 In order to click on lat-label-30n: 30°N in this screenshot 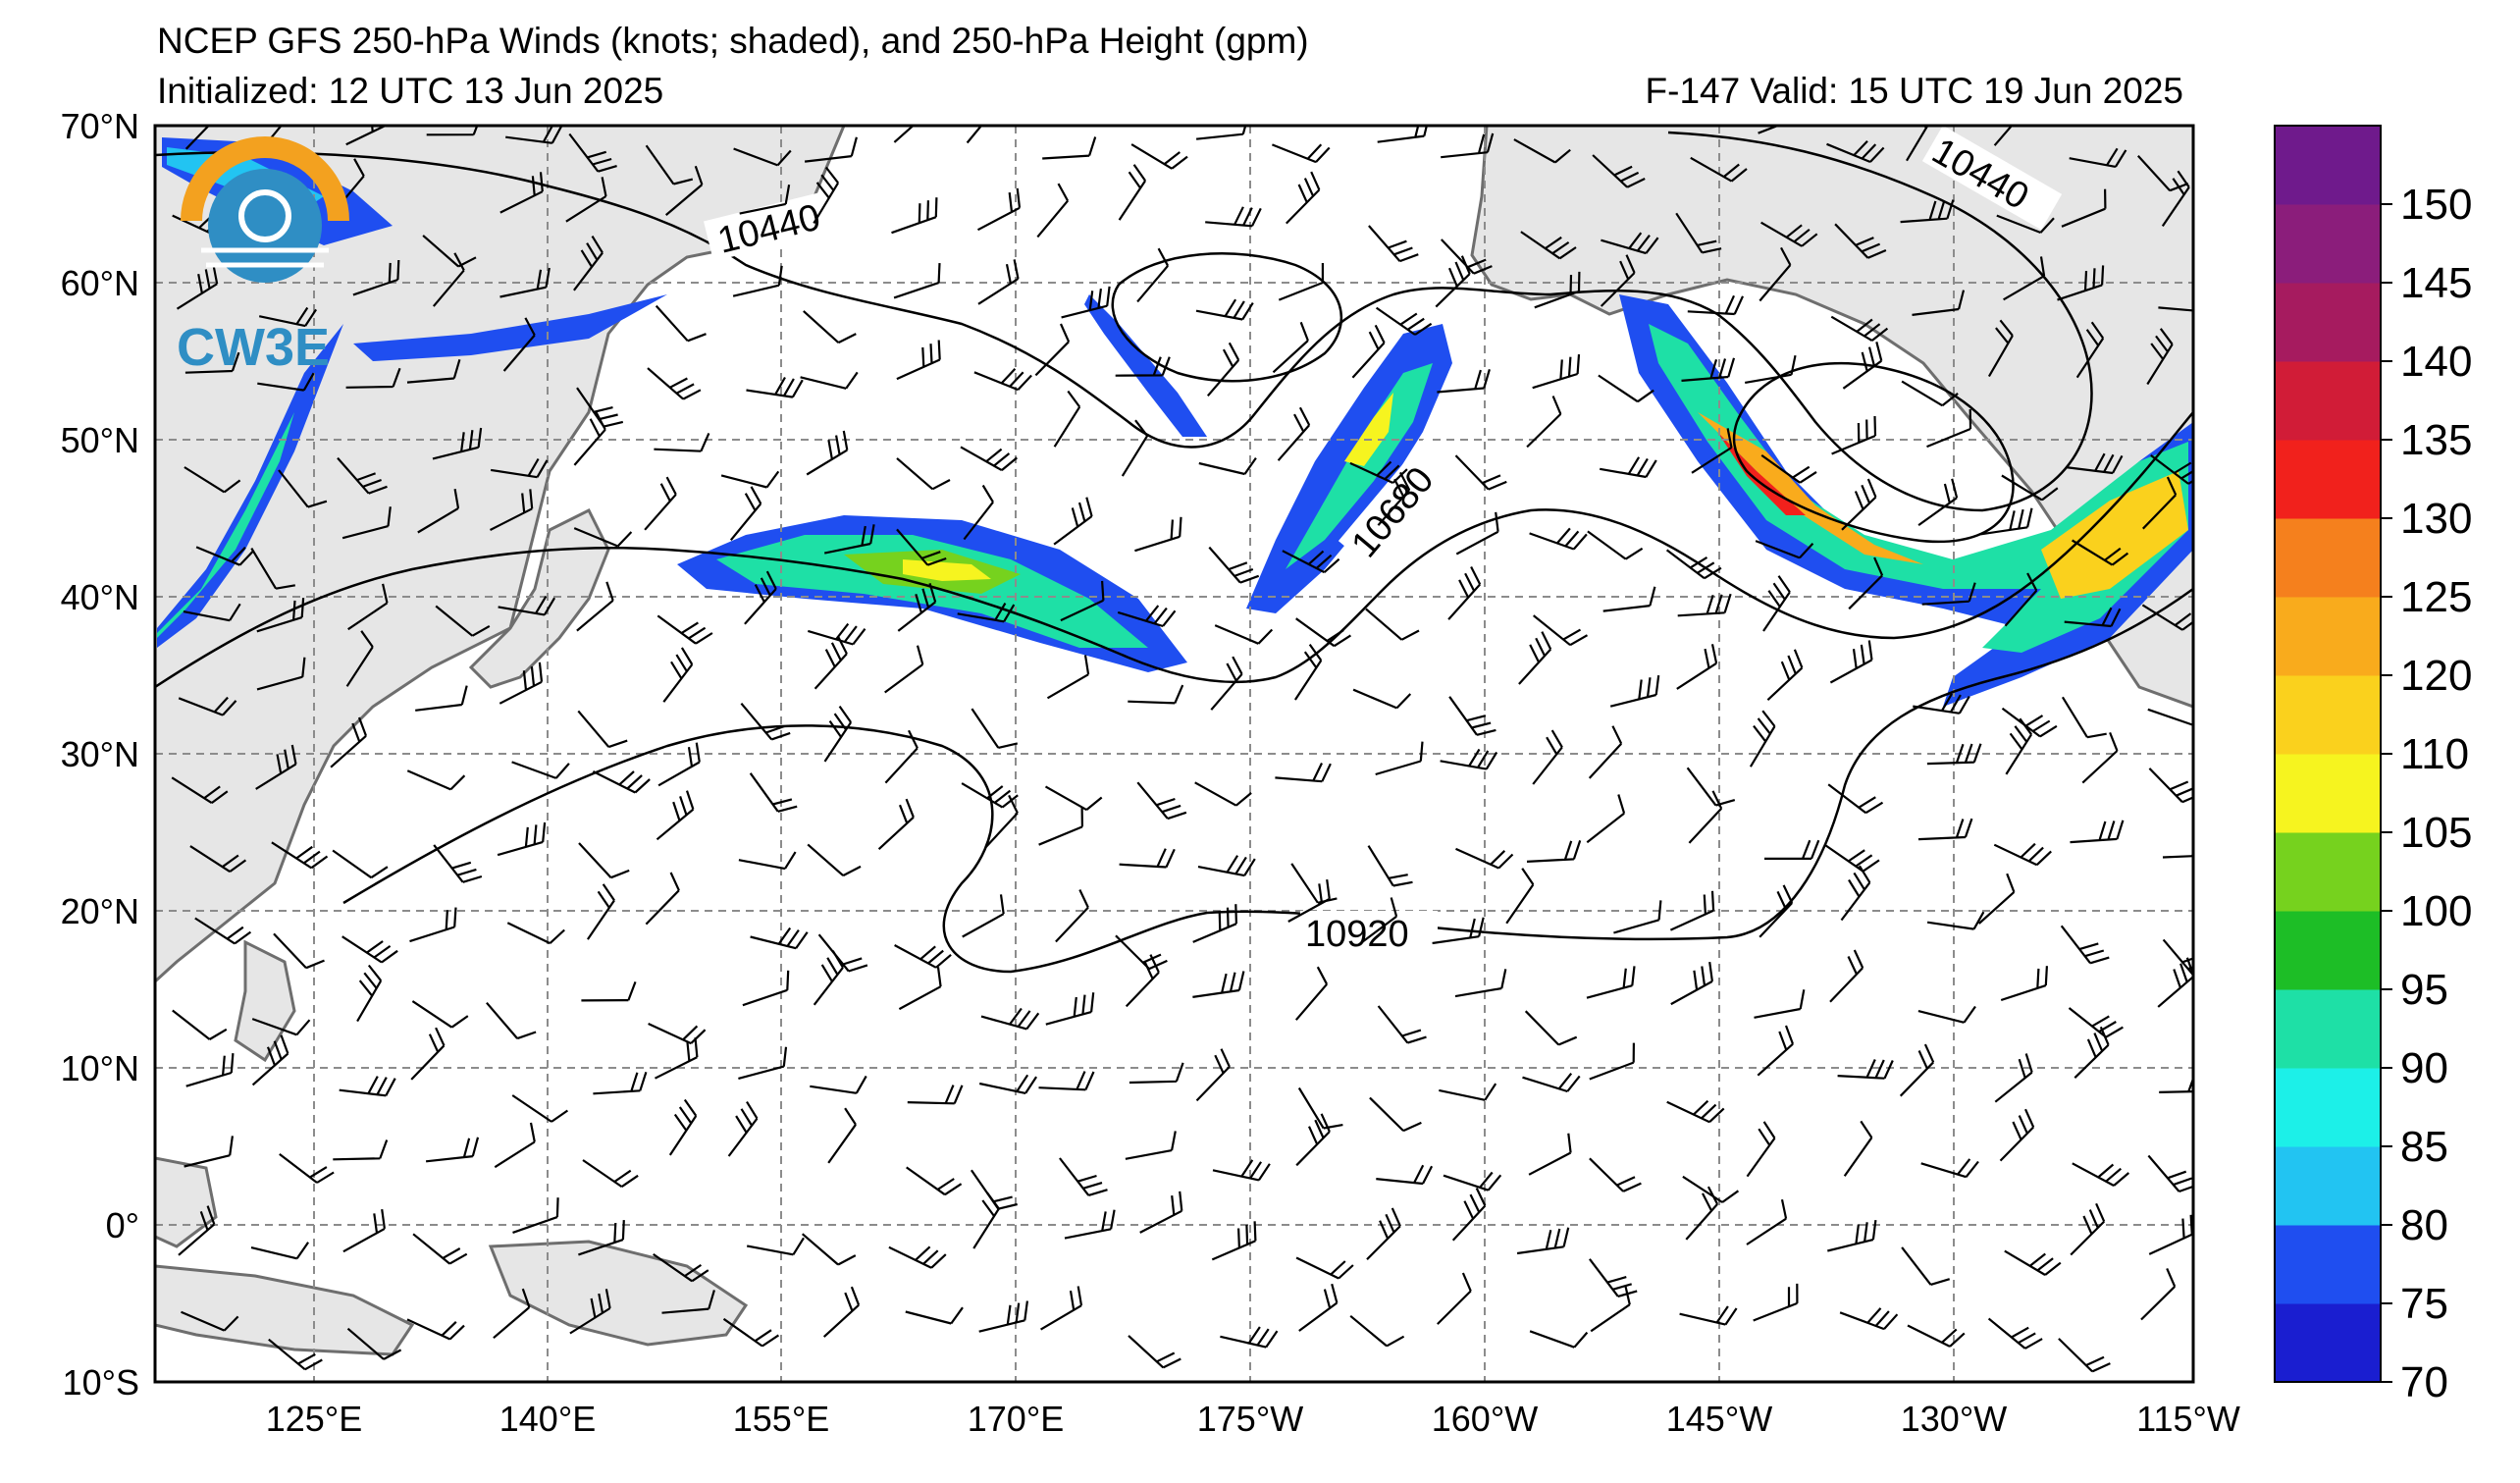, I will do `click(100, 754)`.